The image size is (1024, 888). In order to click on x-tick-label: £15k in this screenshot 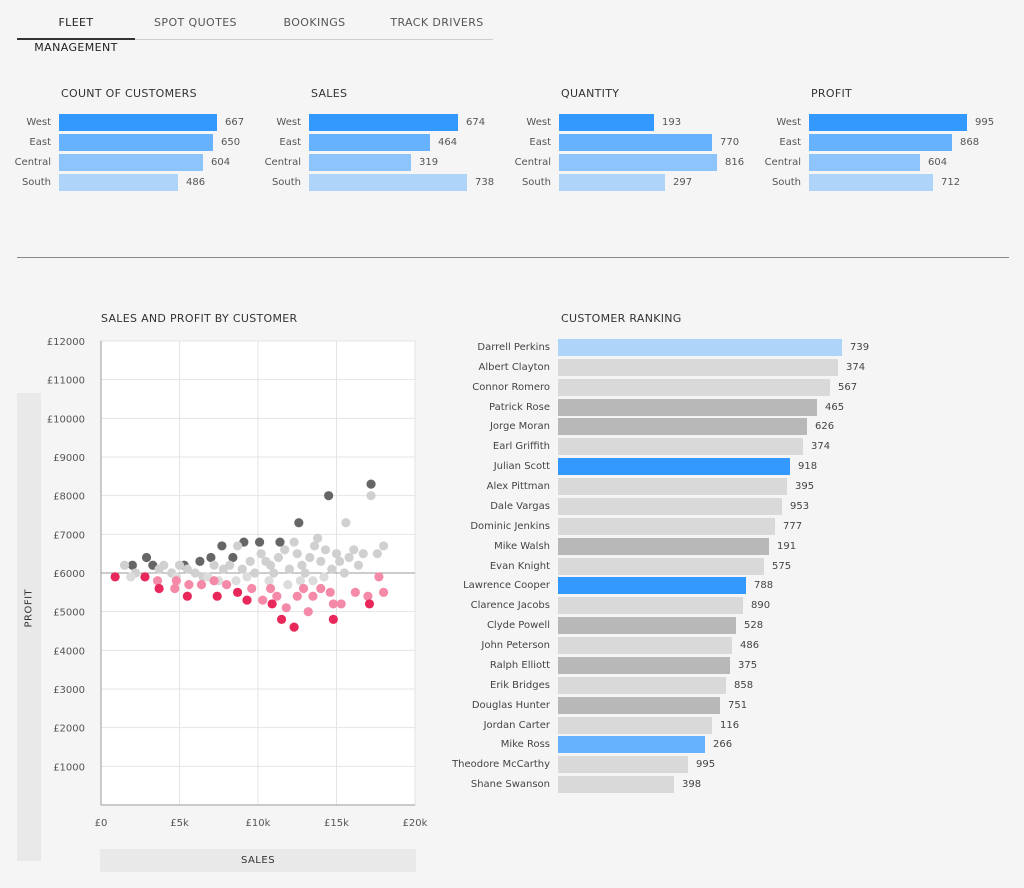, I will do `click(336, 823)`.